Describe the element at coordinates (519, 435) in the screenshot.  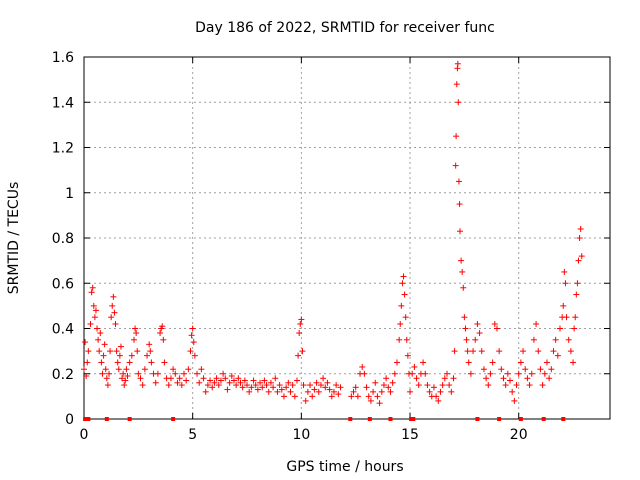
I see `x-tick-label: 20` at that location.